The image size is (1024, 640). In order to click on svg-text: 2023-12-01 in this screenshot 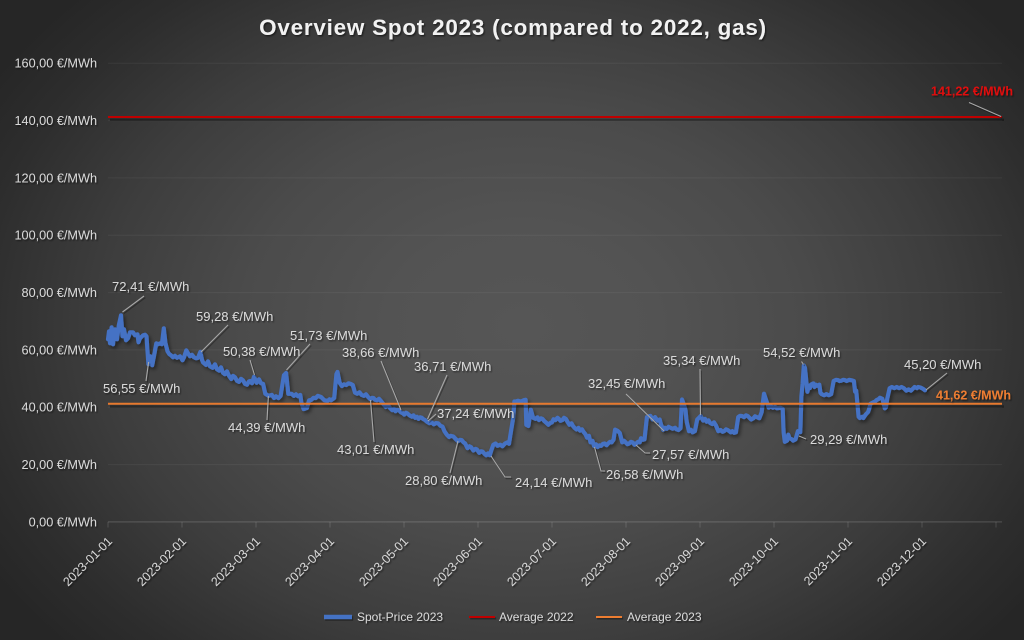, I will do `click(901, 561)`.